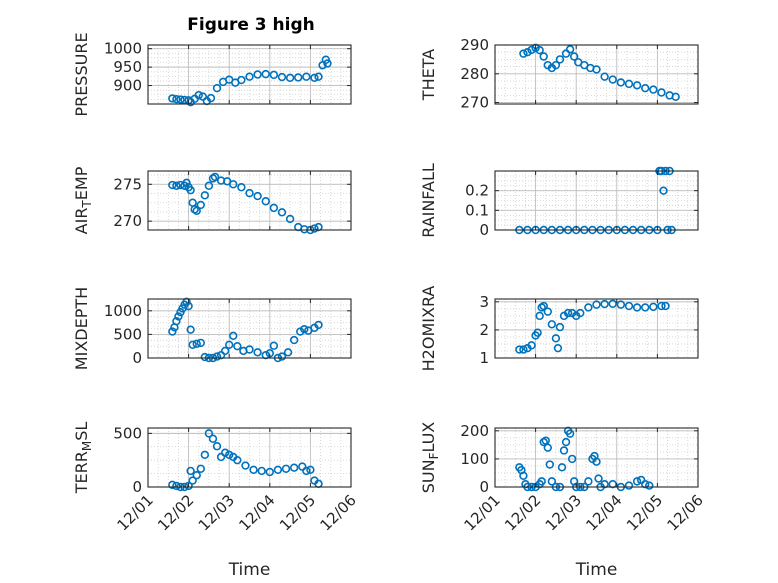  Describe the element at coordinates (428, 329) in the screenshot. I see `y-axis-label: H2OMIXRA` at that location.